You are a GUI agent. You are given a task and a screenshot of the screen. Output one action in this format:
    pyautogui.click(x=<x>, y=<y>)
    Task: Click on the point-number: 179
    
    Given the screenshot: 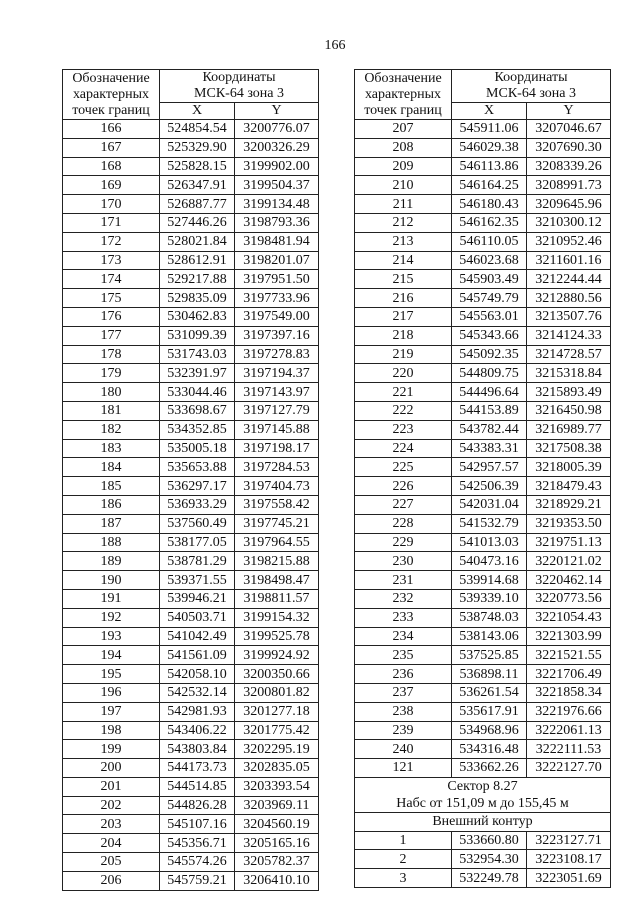 What is the action you would take?
    pyautogui.click(x=111, y=373)
    